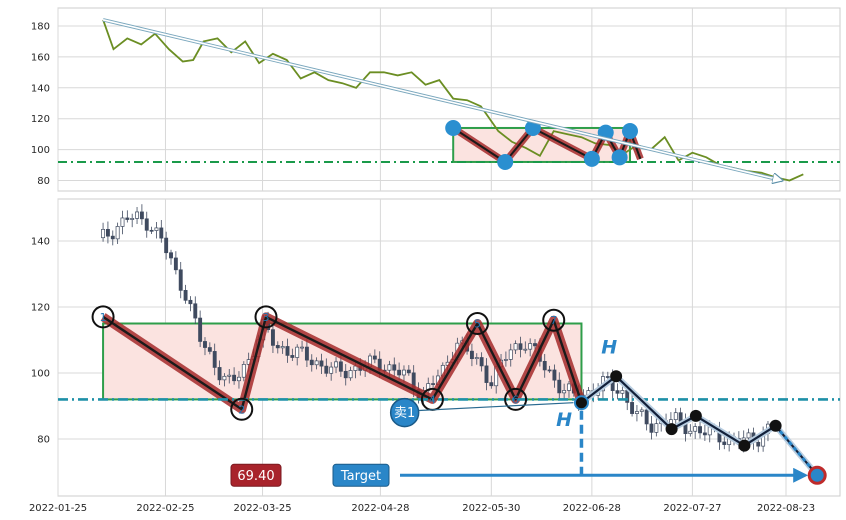 Image resolution: width=846 pixels, height=520 pixels. I want to click on pivot-number: 5, so click(477, 324).